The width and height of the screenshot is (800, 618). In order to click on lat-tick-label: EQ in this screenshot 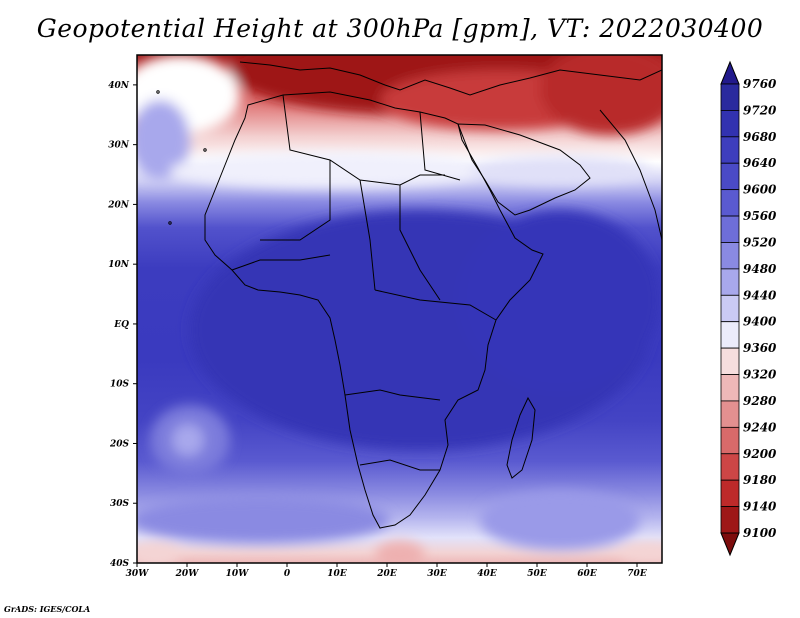, I will do `click(121, 325)`.